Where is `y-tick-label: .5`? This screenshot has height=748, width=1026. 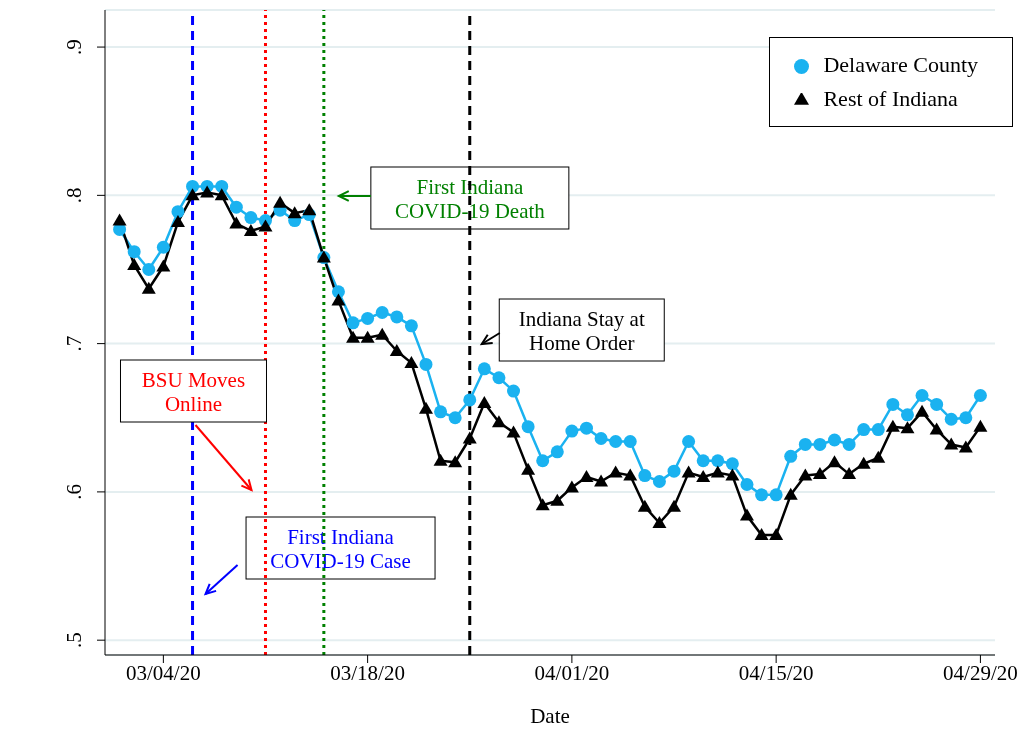 y-tick-label: .5 is located at coordinates (74, 640).